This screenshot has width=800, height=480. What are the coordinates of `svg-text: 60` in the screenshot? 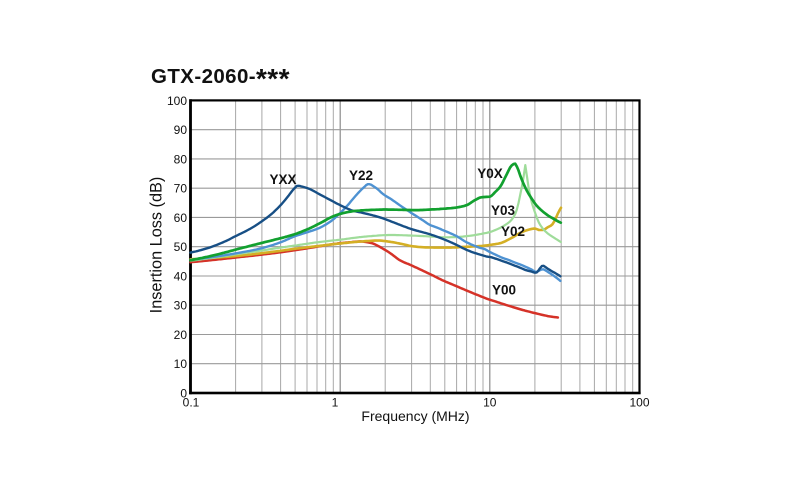 It's located at (181, 218).